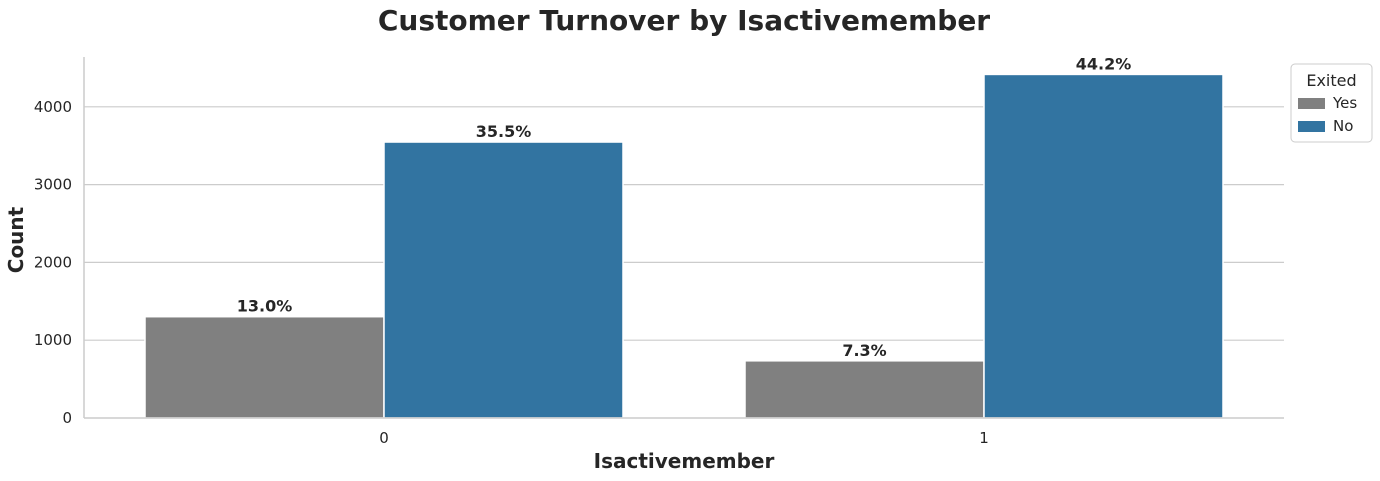  I want to click on y-tick-label: 4000, so click(53, 107).